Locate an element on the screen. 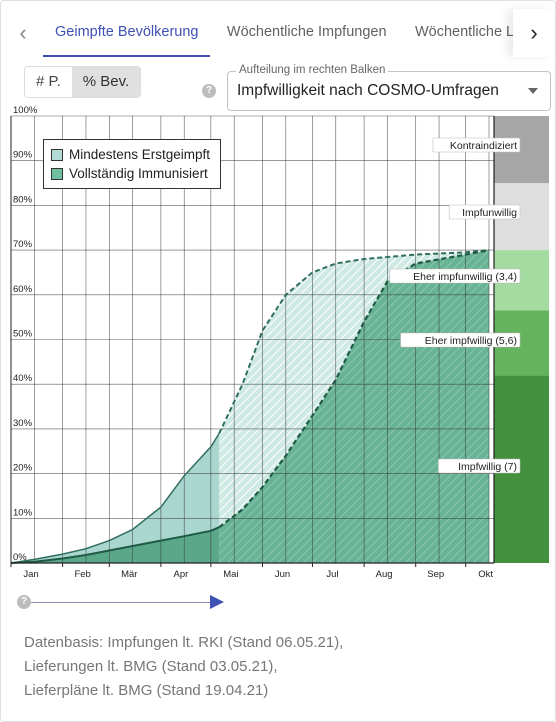 This screenshot has height=722, width=556. y-tick-label: 0% is located at coordinates (20, 557).